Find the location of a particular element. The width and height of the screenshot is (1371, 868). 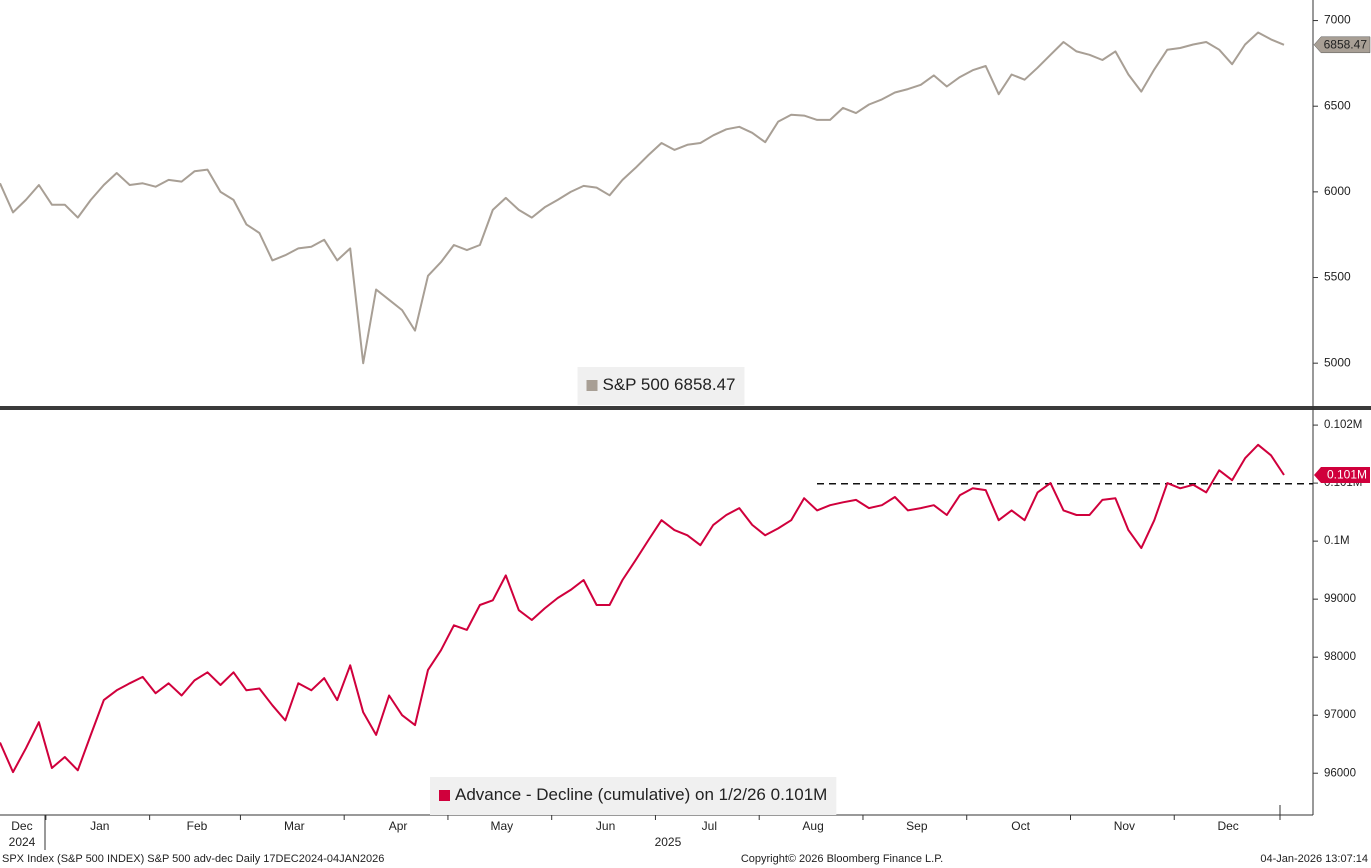

legend-value: 6858.47 is located at coordinates (704, 384).